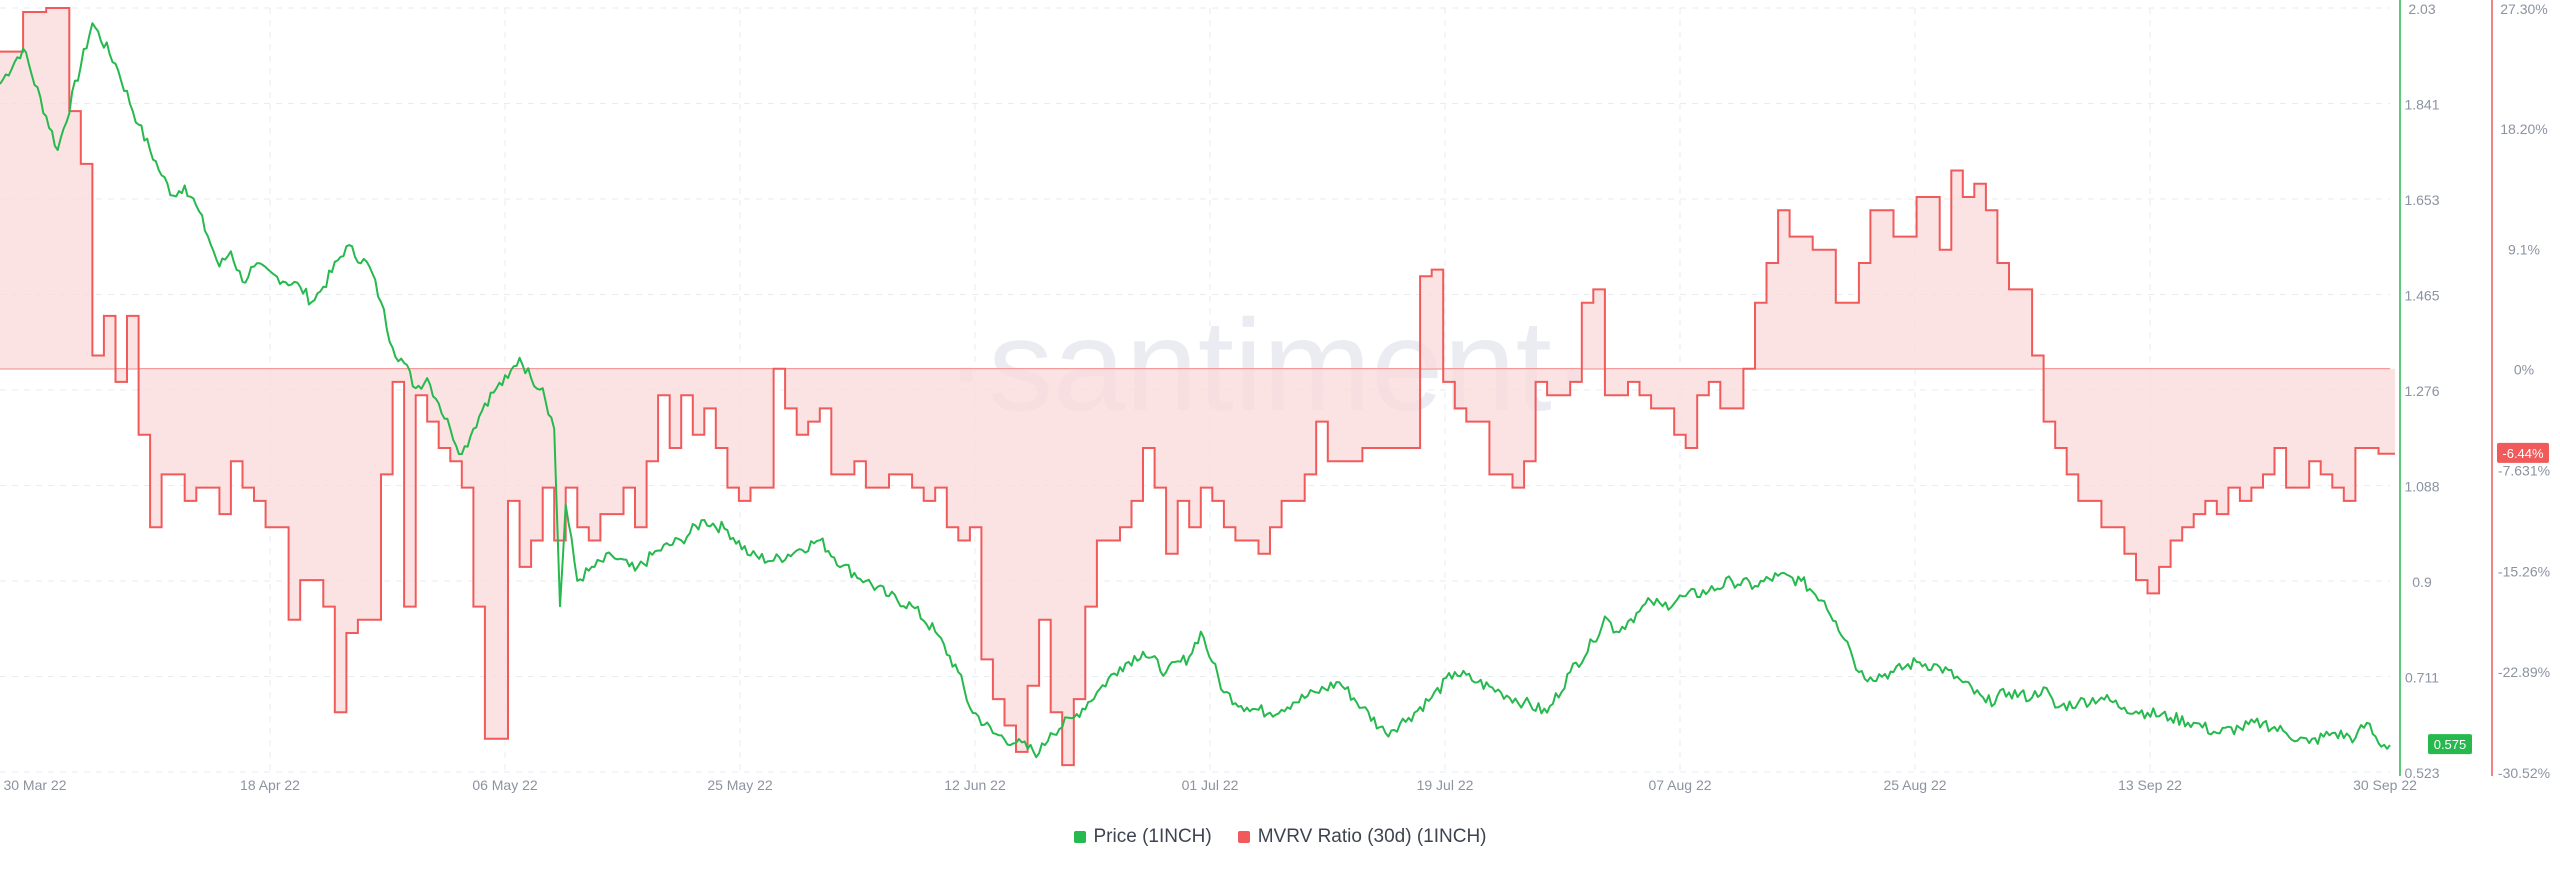  I want to click on x-tick-label: 30 Sep 22, so click(2385, 785).